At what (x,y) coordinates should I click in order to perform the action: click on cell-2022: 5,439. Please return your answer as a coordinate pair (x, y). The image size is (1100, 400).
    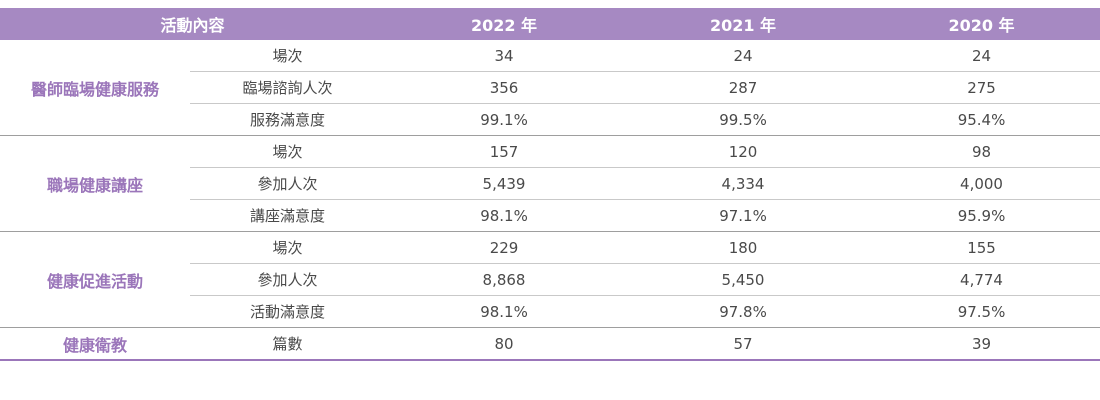
    Looking at the image, I should click on (504, 183).